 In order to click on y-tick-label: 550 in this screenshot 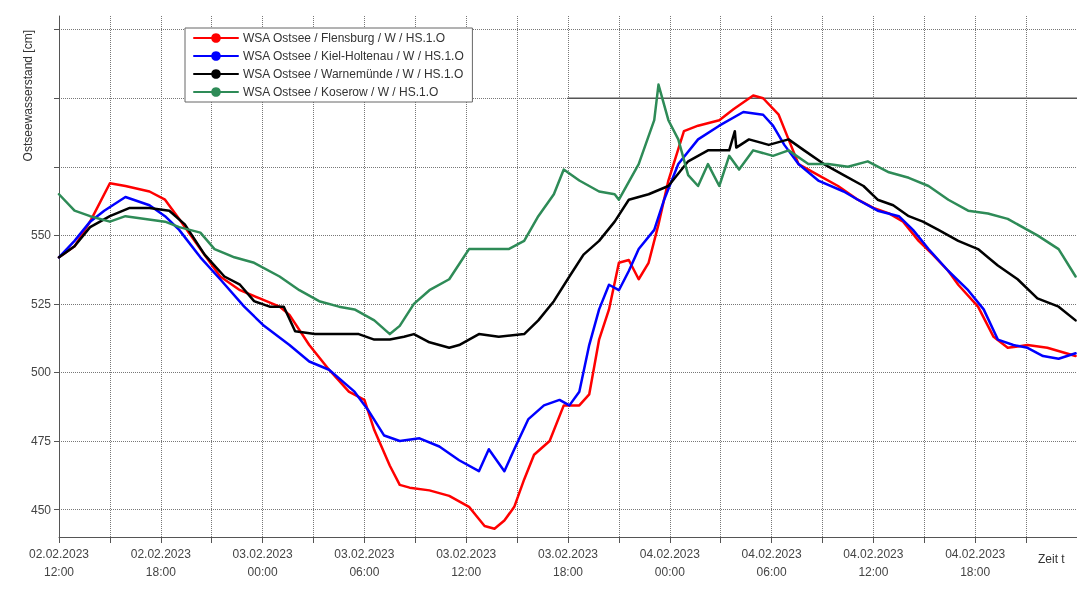, I will do `click(41, 235)`.